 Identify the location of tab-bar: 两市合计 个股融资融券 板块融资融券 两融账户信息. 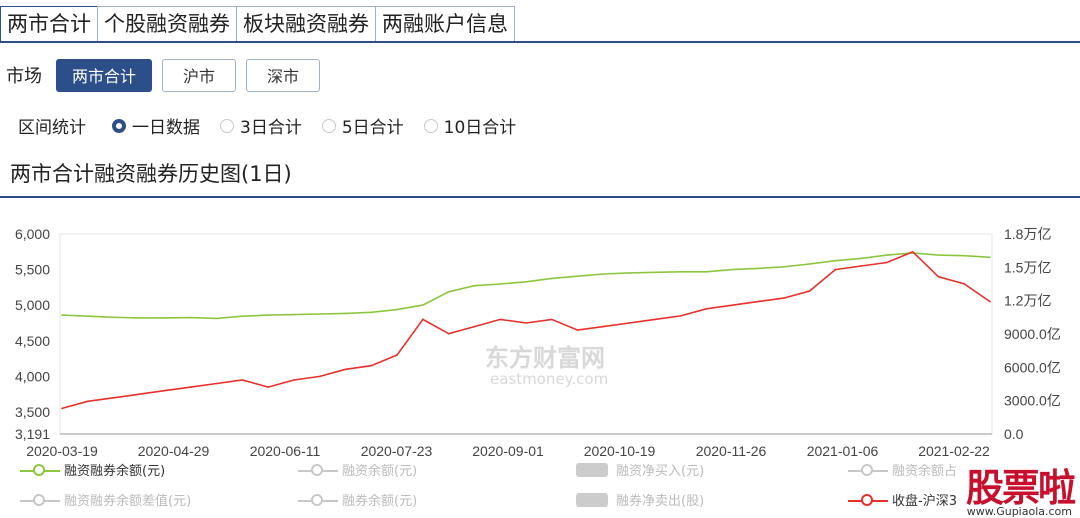
(257, 24).